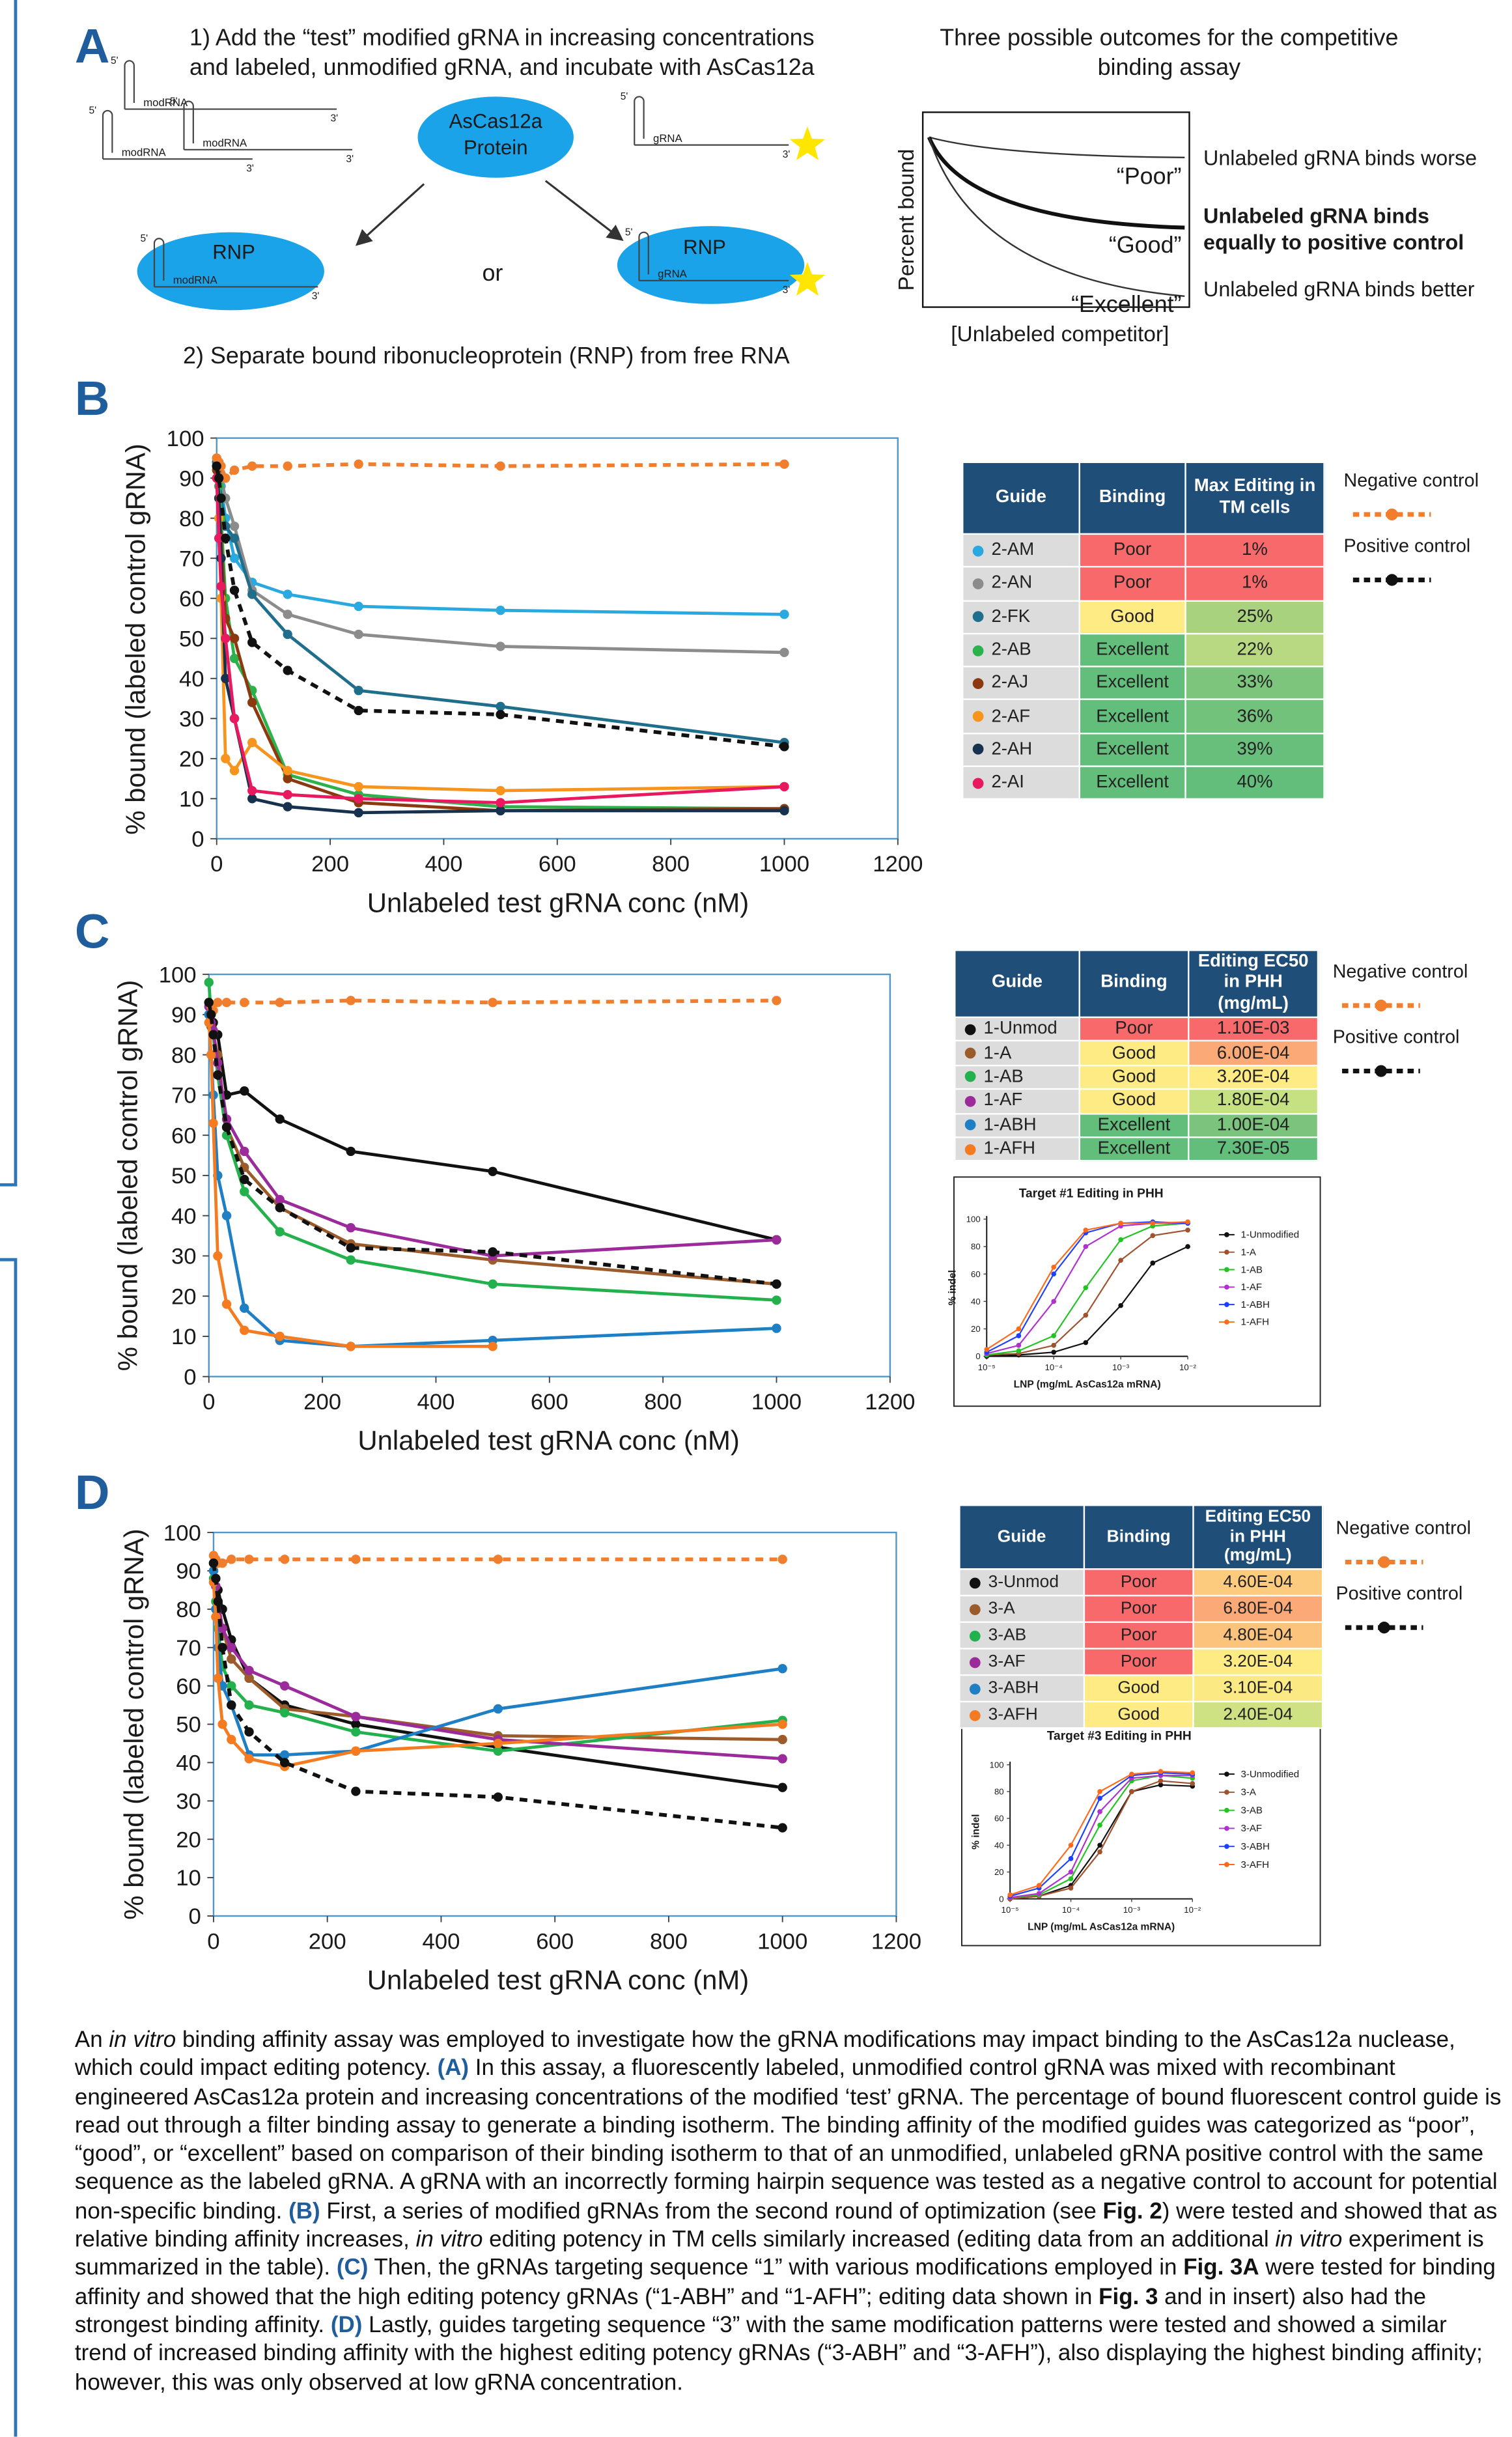 This screenshot has width=1512, height=2437. I want to click on editing-cell: 3.20E-04, so click(1254, 1077).